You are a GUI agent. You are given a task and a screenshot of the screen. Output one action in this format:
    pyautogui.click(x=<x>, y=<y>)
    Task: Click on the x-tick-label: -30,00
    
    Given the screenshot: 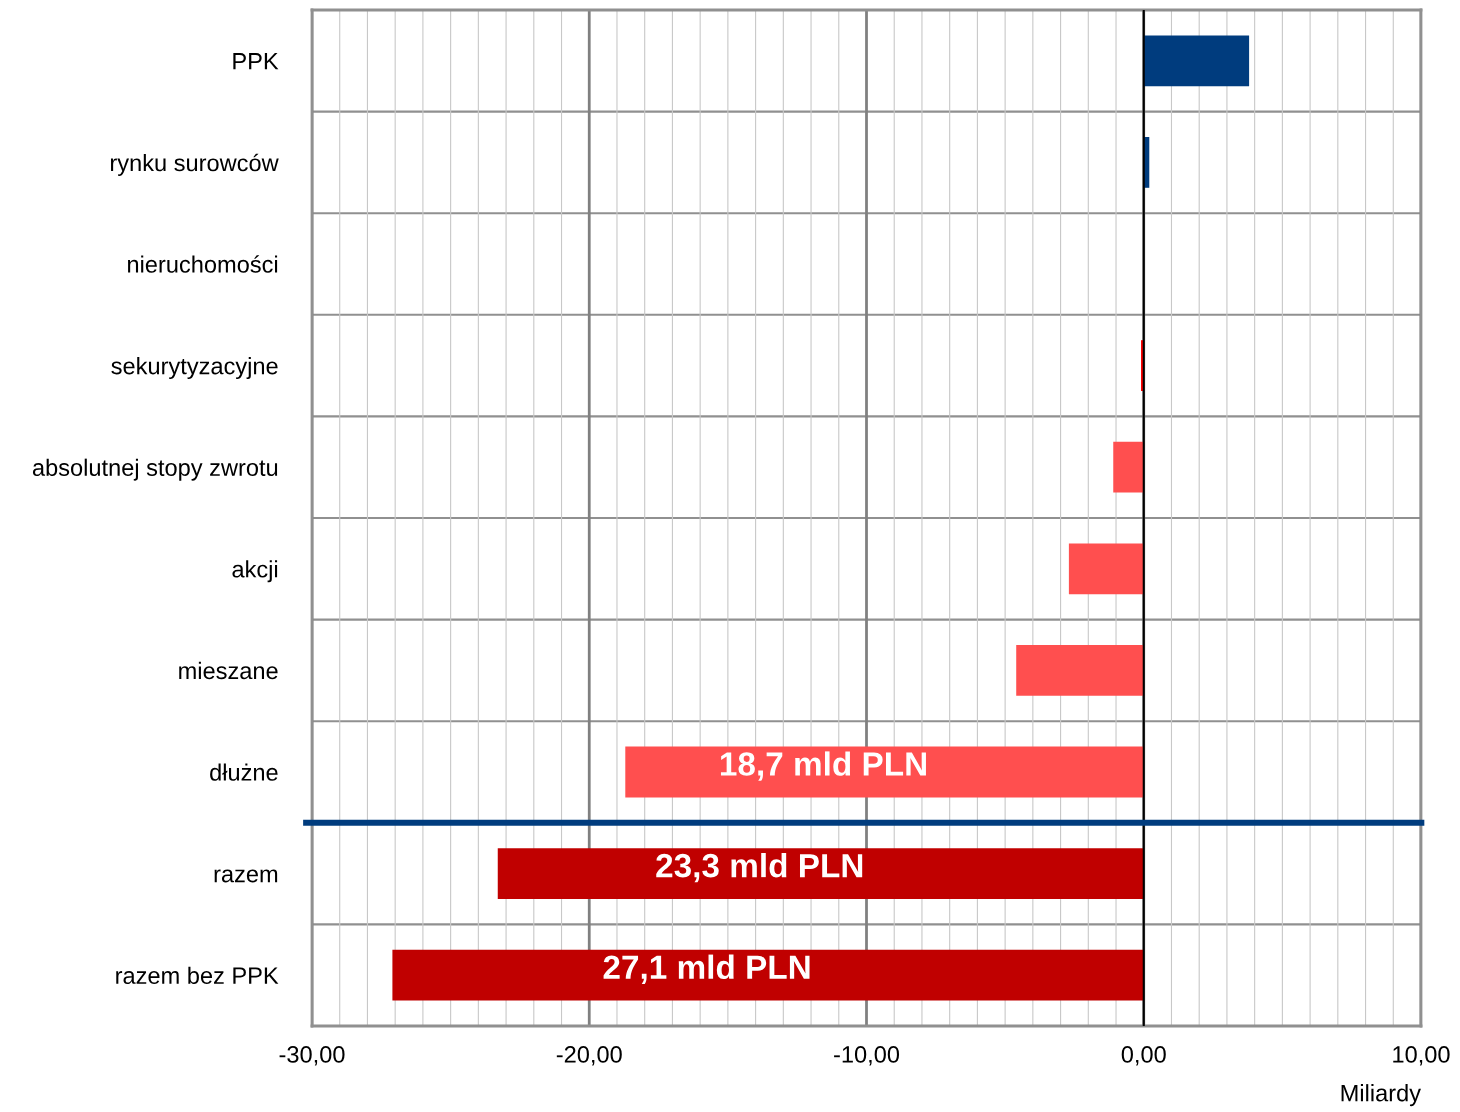 What is the action you would take?
    pyautogui.click(x=312, y=1056)
    